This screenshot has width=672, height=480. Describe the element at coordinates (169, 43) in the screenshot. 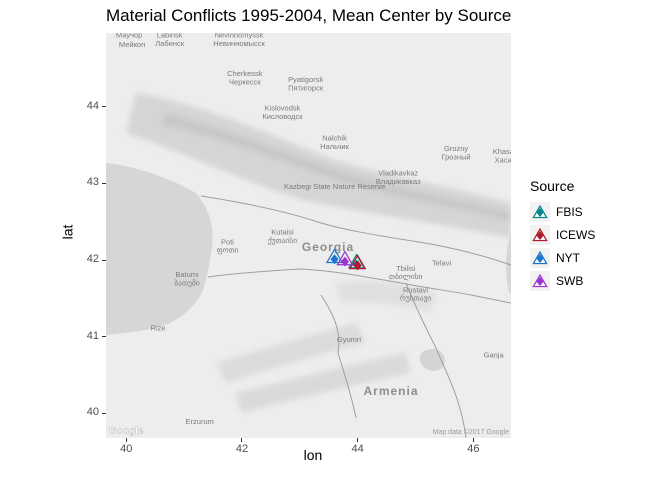

I see `place-label: Лабинск` at that location.